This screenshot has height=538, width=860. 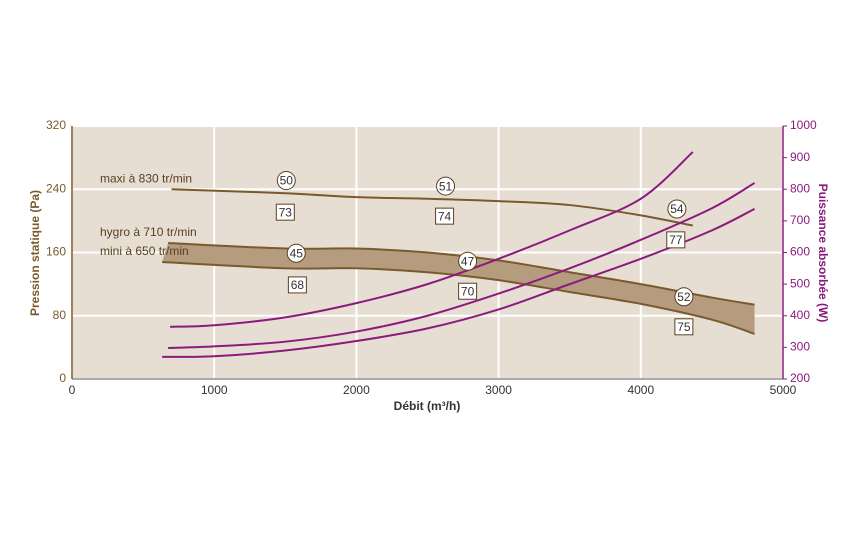 I want to click on annotation-label: 50, so click(x=287, y=181).